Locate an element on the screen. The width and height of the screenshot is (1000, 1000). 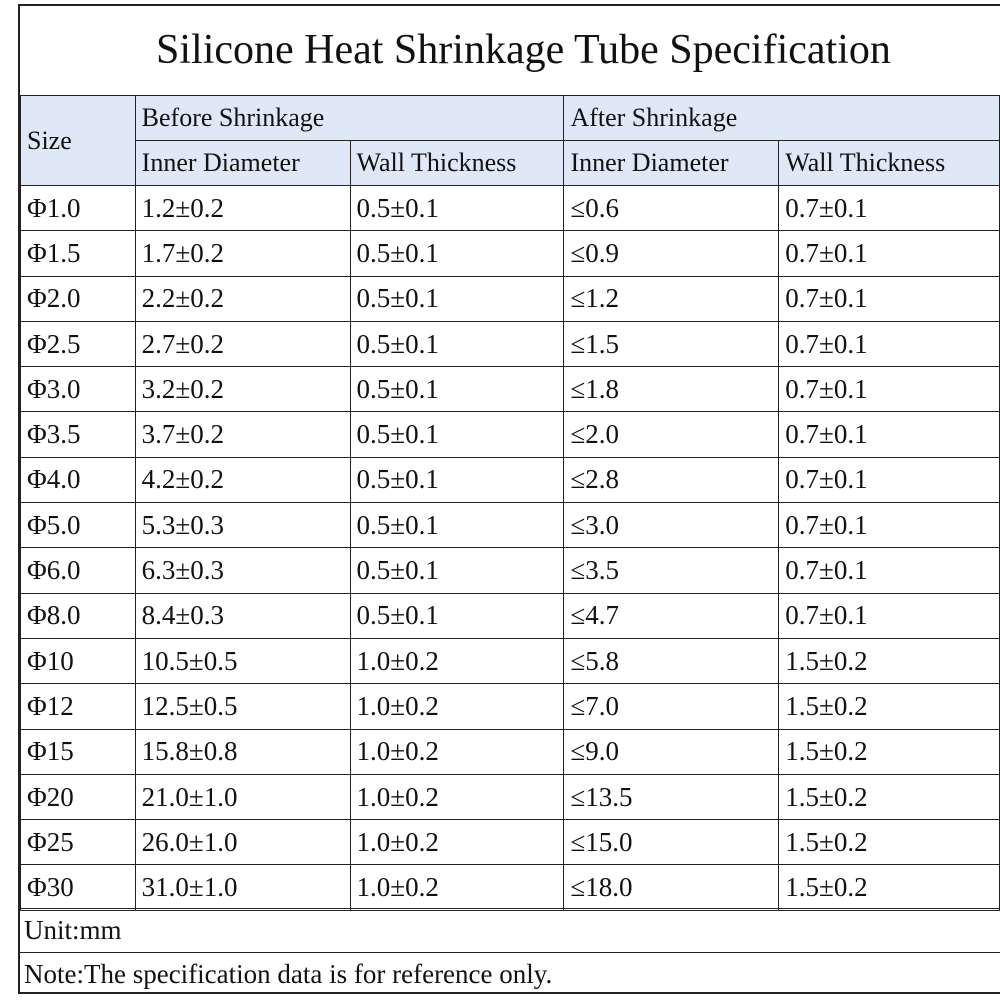
table-row: Φ1.0 1.2±0.2 0.5±0.1 ≤0.6 0.7±0.1 is located at coordinates (510, 208).